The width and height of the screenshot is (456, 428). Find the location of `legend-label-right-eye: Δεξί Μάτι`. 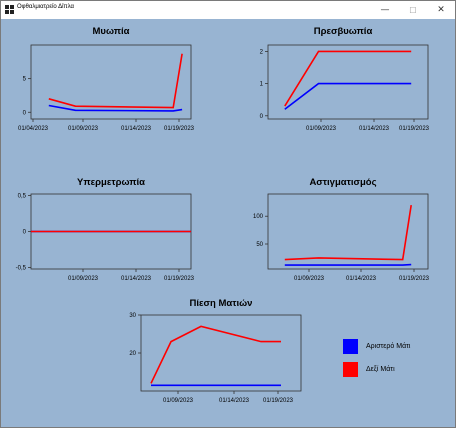

legend-label-right-eye: Δεξί Μάτι is located at coordinates (380, 369).